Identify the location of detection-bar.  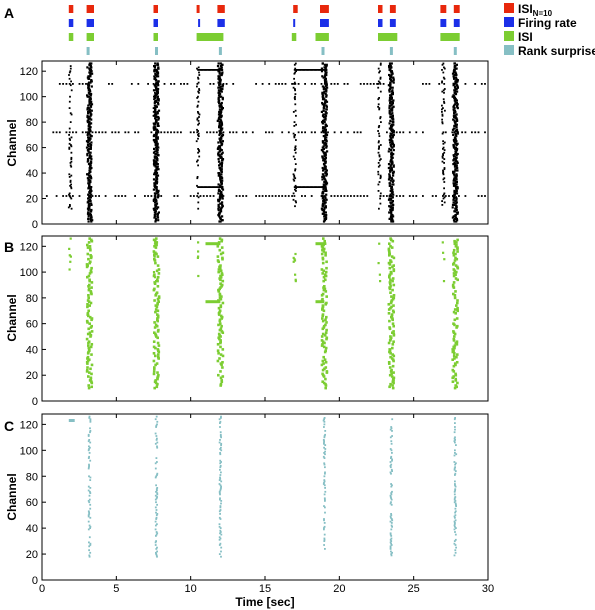
(221, 9).